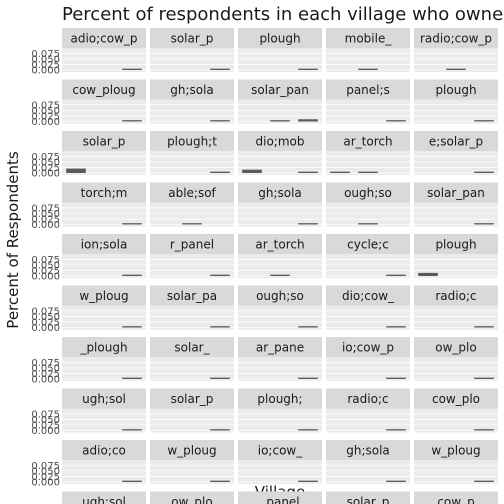 The height and width of the screenshot is (504, 504). Describe the element at coordinates (192, 399) in the screenshot. I see `facet-strip-label: solar_p` at that location.